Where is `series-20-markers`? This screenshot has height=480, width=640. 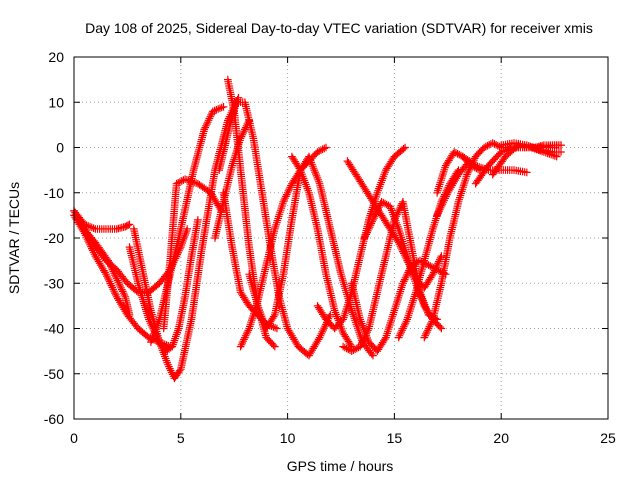 series-20-markers is located at coordinates (403, 265).